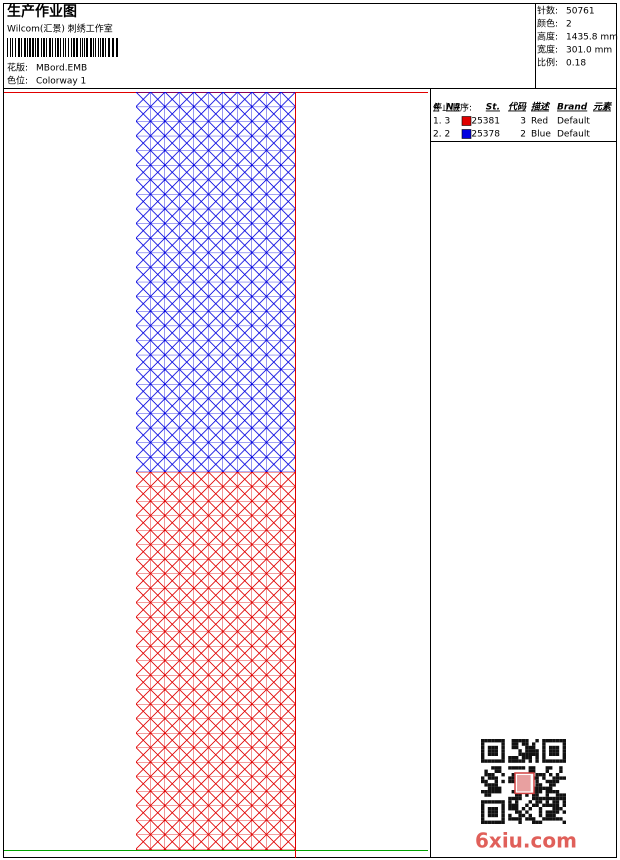  I want to click on row-description: Blue, so click(541, 135).